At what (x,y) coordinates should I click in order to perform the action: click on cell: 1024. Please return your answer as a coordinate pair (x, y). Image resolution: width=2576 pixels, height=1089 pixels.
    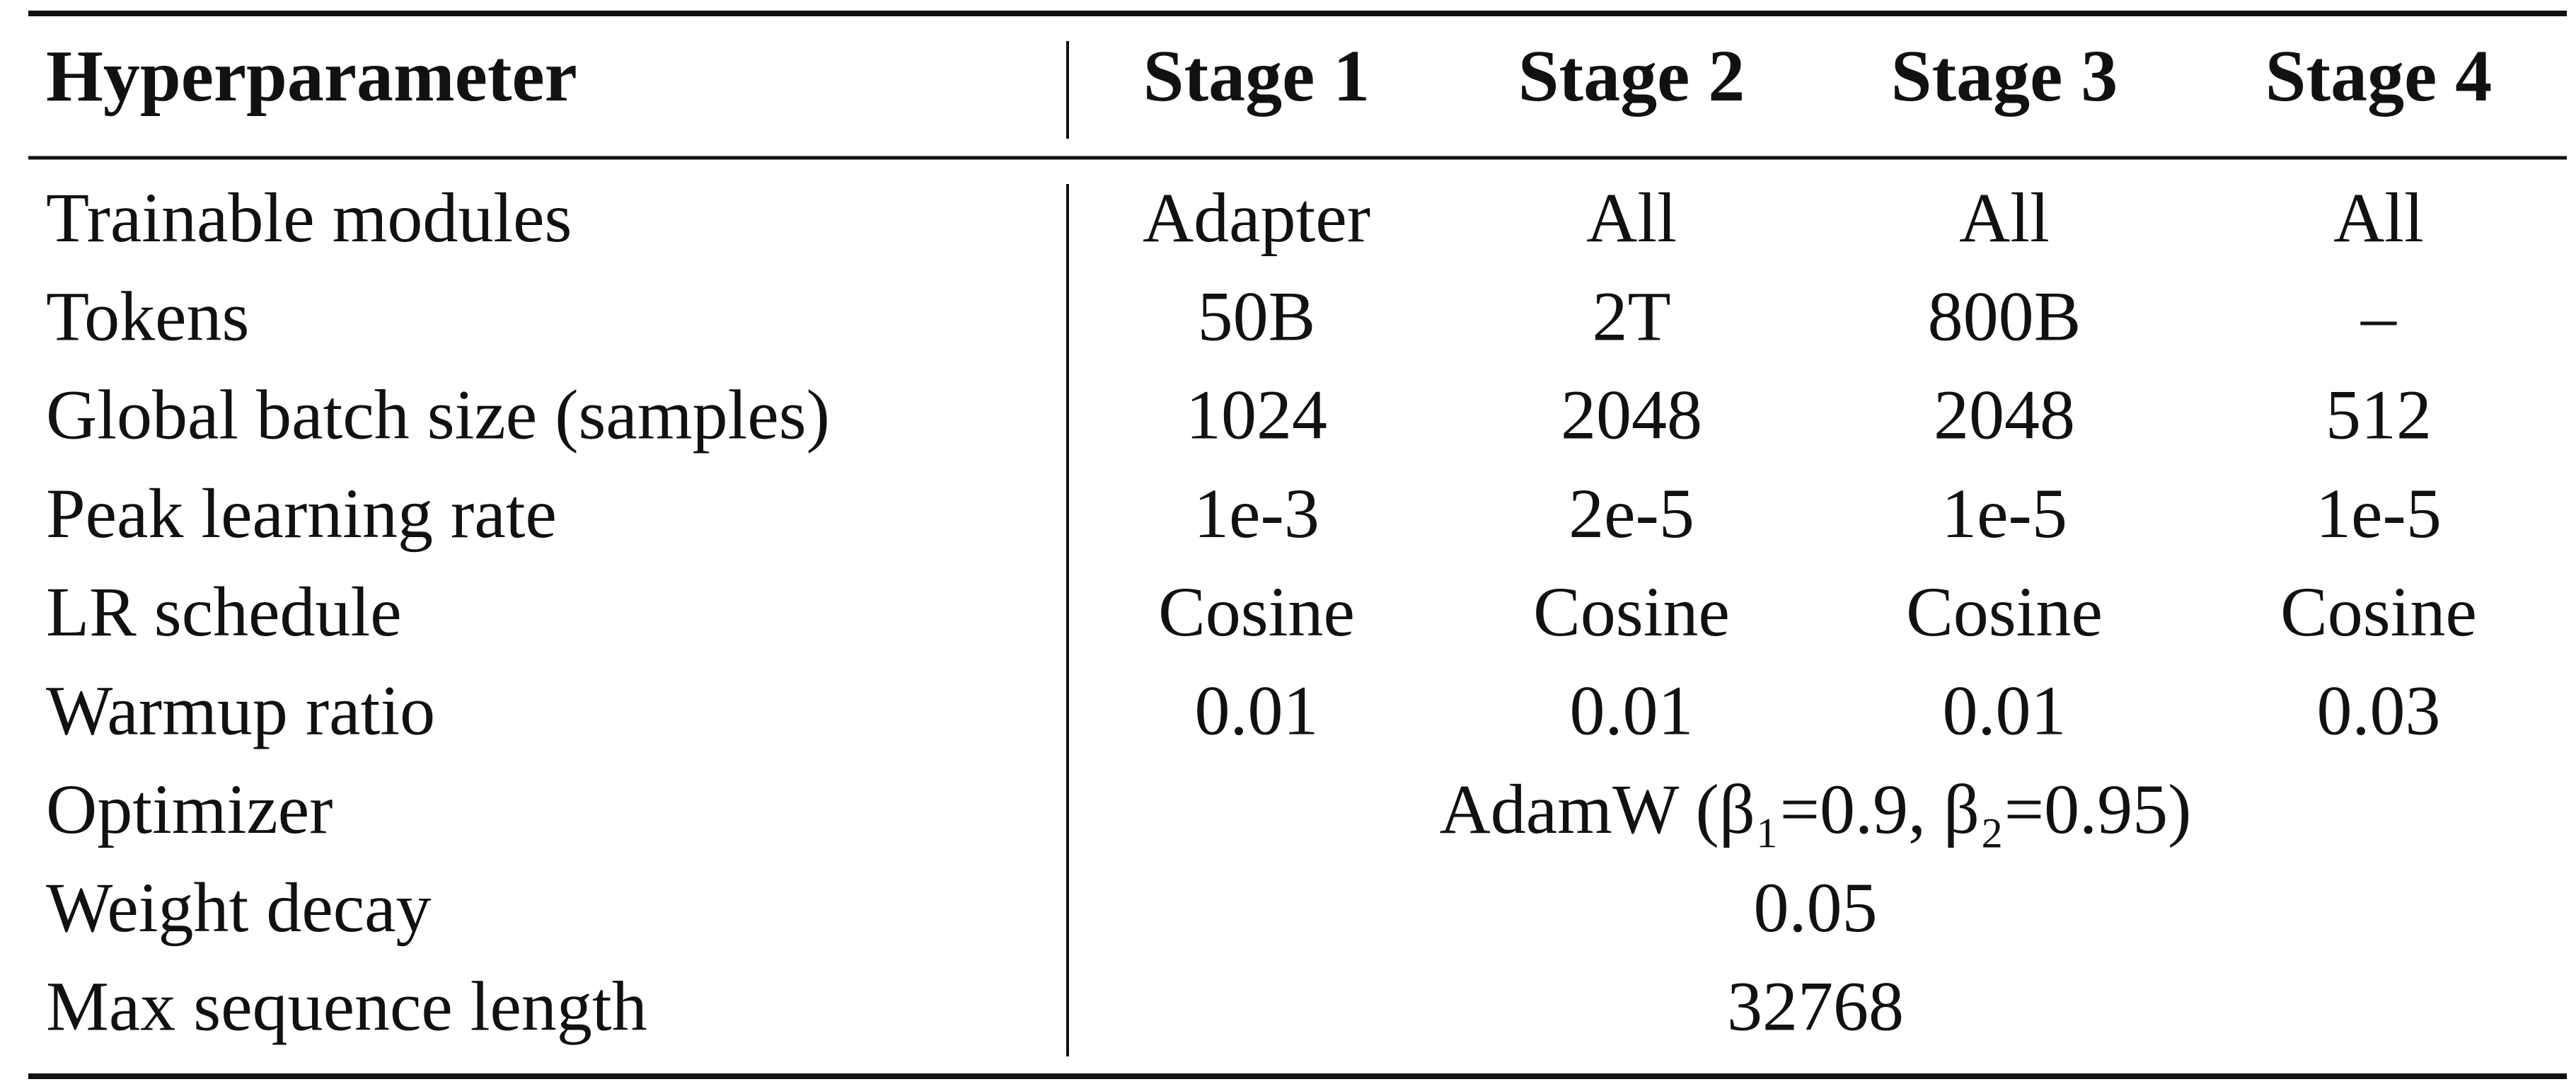
    Looking at the image, I should click on (1256, 415).